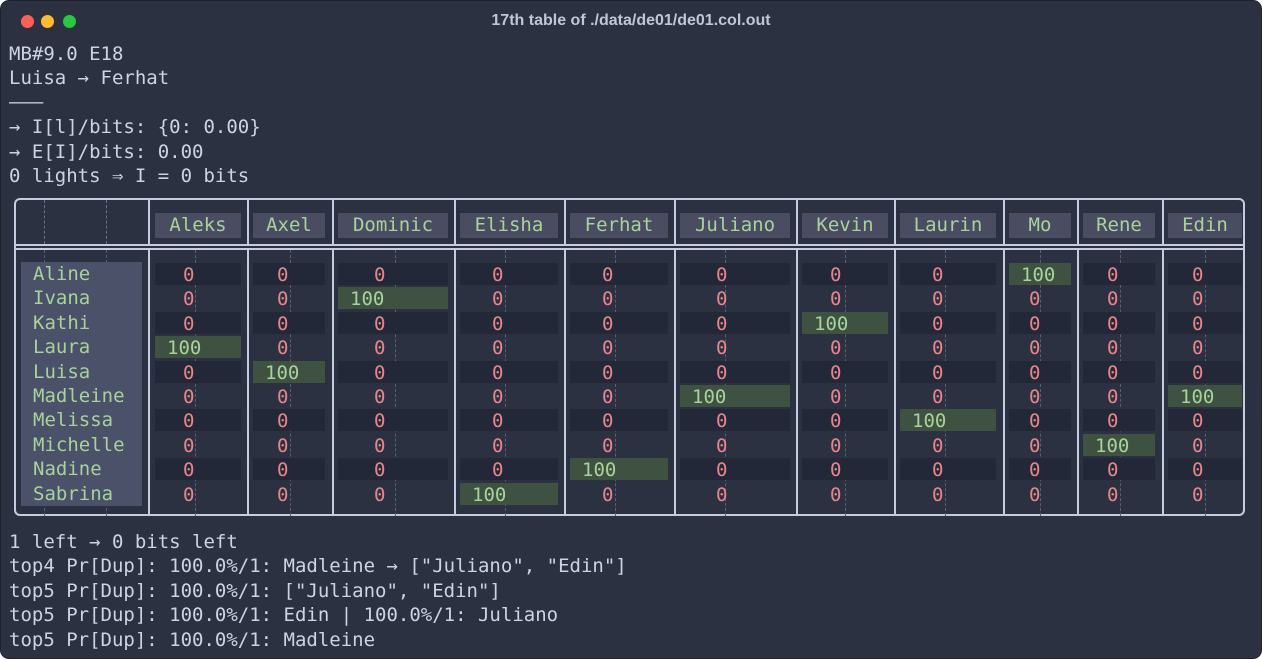 The image size is (1263, 660). What do you see at coordinates (47, 21) in the screenshot?
I see `minimize-button` at bounding box center [47, 21].